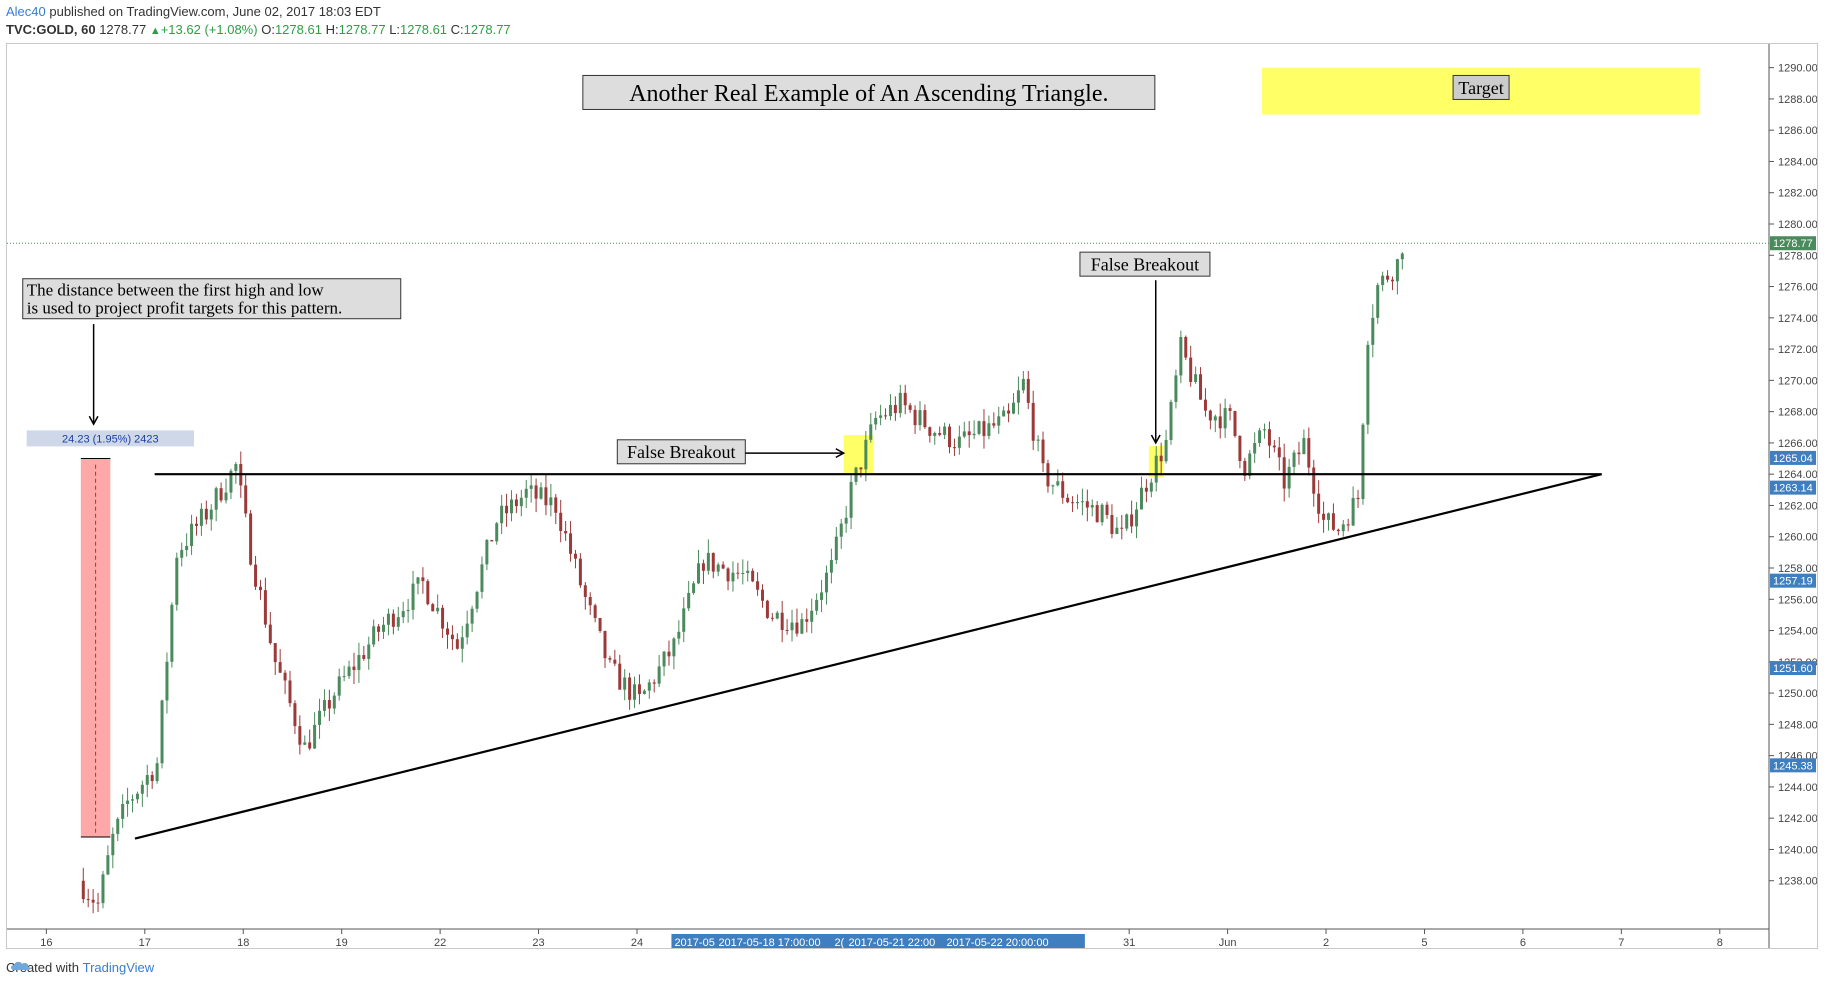 The image size is (1824, 986). What do you see at coordinates (1797, 413) in the screenshot?
I see `y-tick-label: 1268.00` at bounding box center [1797, 413].